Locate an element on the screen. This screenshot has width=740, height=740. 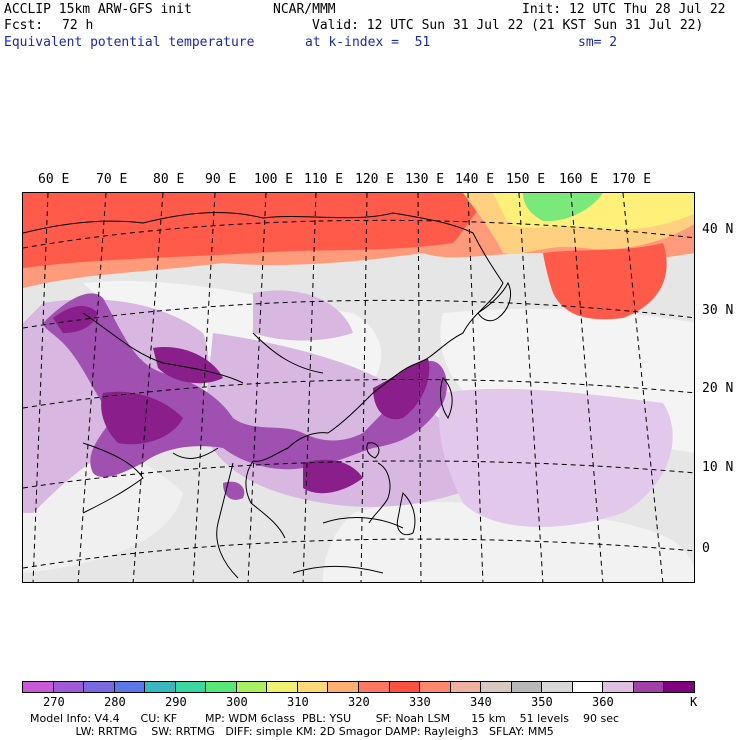
lon-label: 170 E is located at coordinates (632, 179).